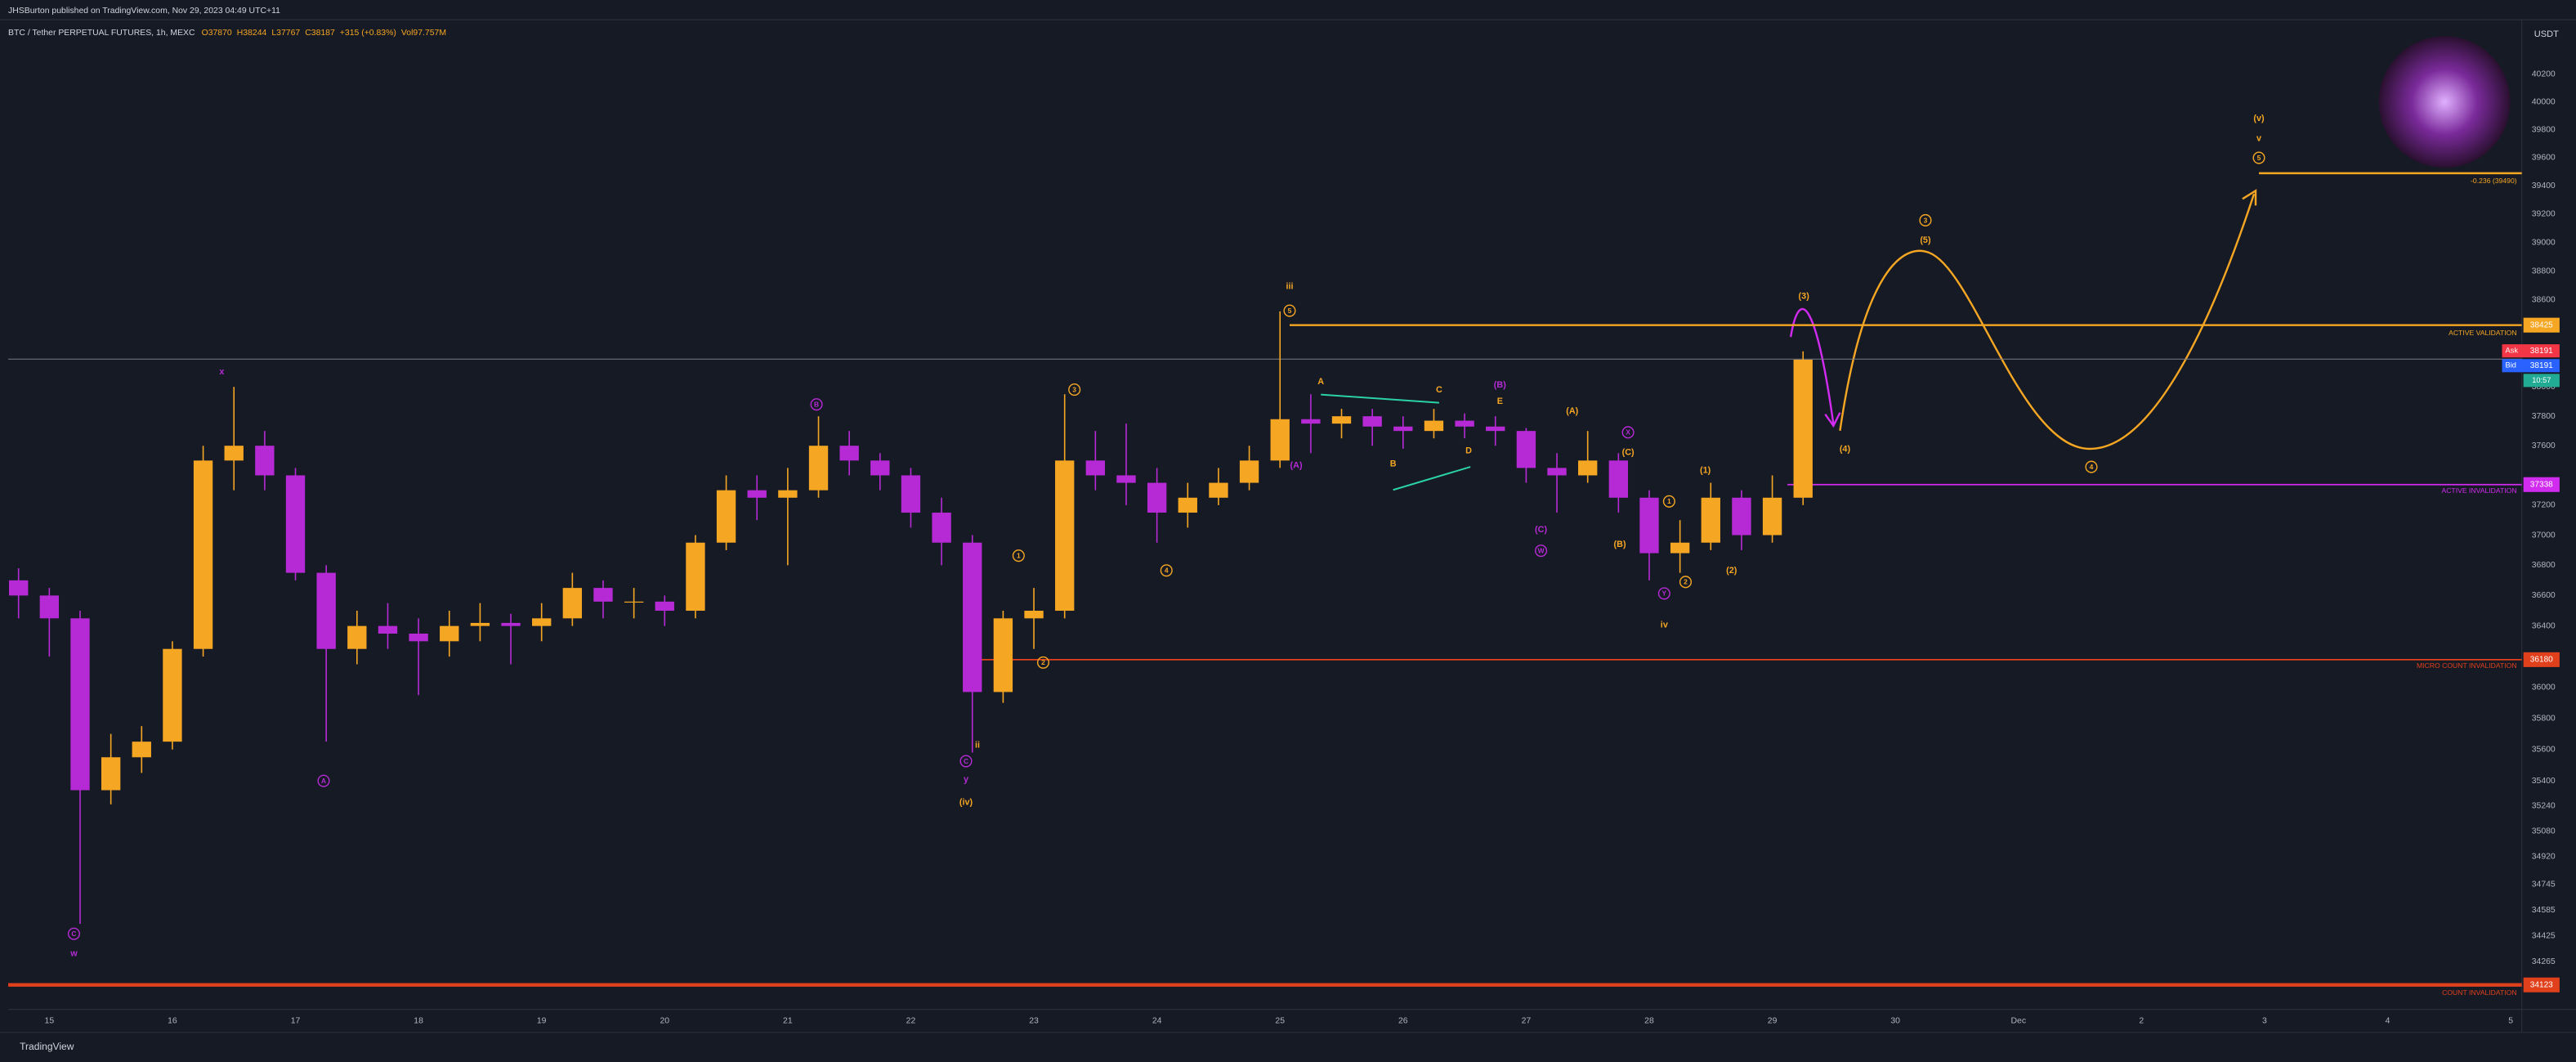  Describe the element at coordinates (252, 33) in the screenshot. I see `ohlc: H38244` at that location.